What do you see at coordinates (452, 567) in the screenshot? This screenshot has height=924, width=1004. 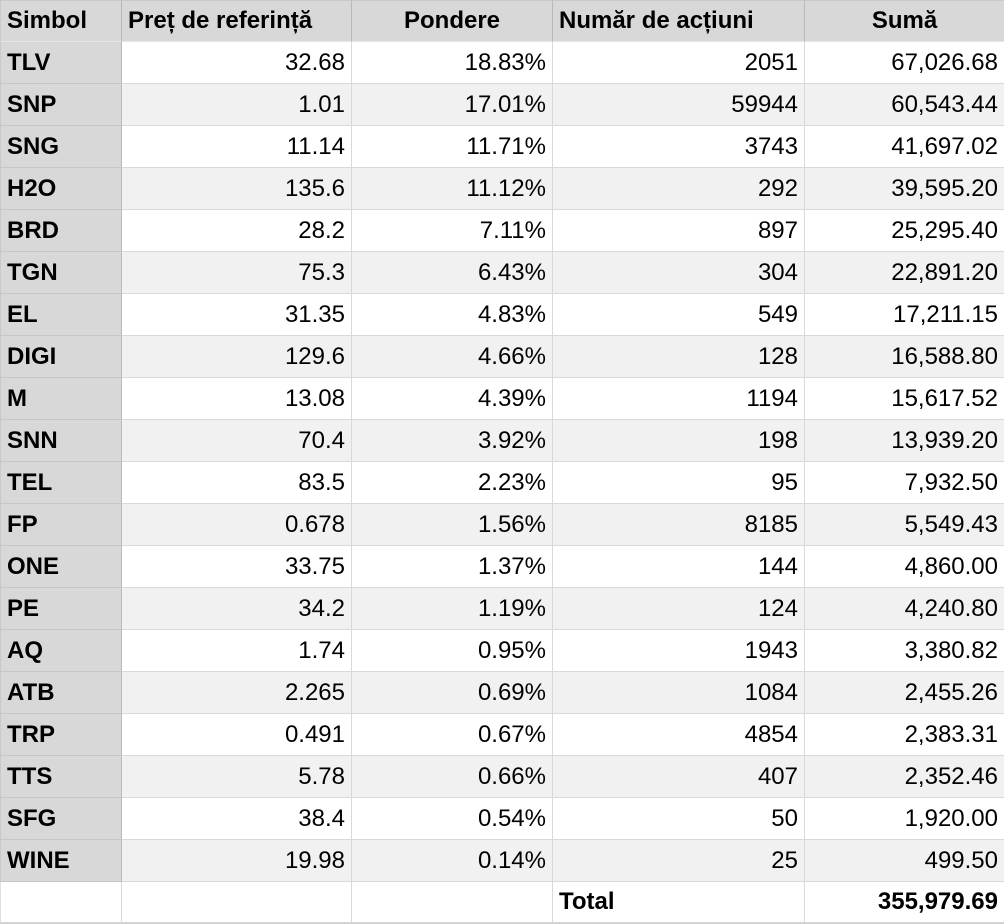 I see `weight-cell: 1.37%` at bounding box center [452, 567].